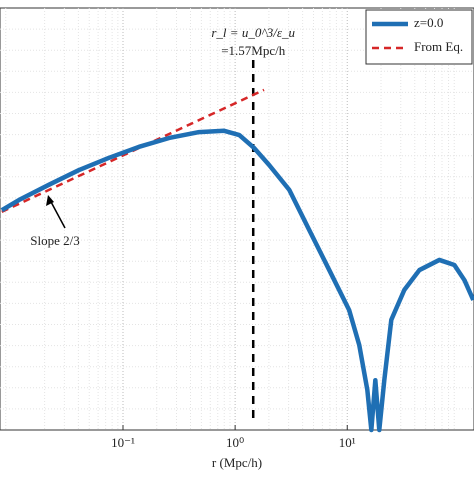  Describe the element at coordinates (54, 240) in the screenshot. I see `annotation: Slope 2/3` at that location.